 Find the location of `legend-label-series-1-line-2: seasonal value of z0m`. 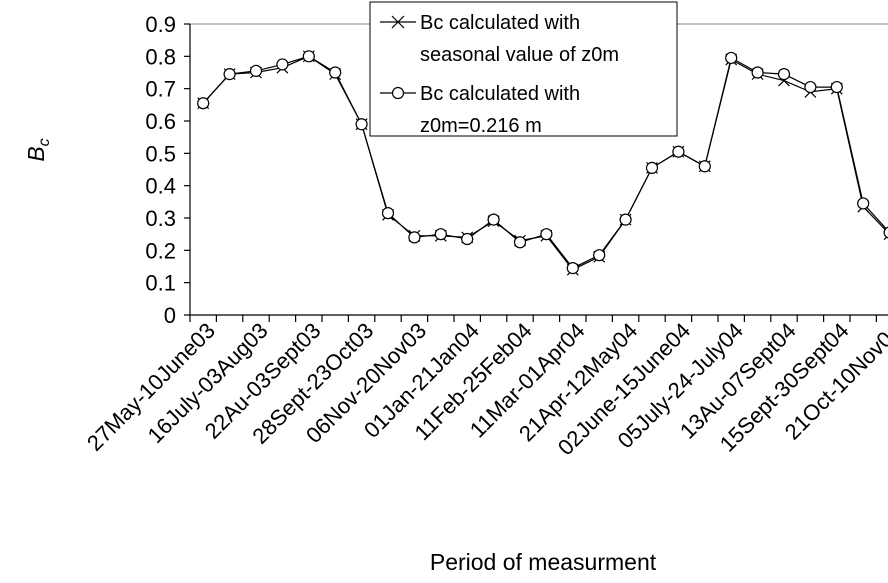

legend-label-series-1-line-2: seasonal value of z0m is located at coordinates (519, 55).